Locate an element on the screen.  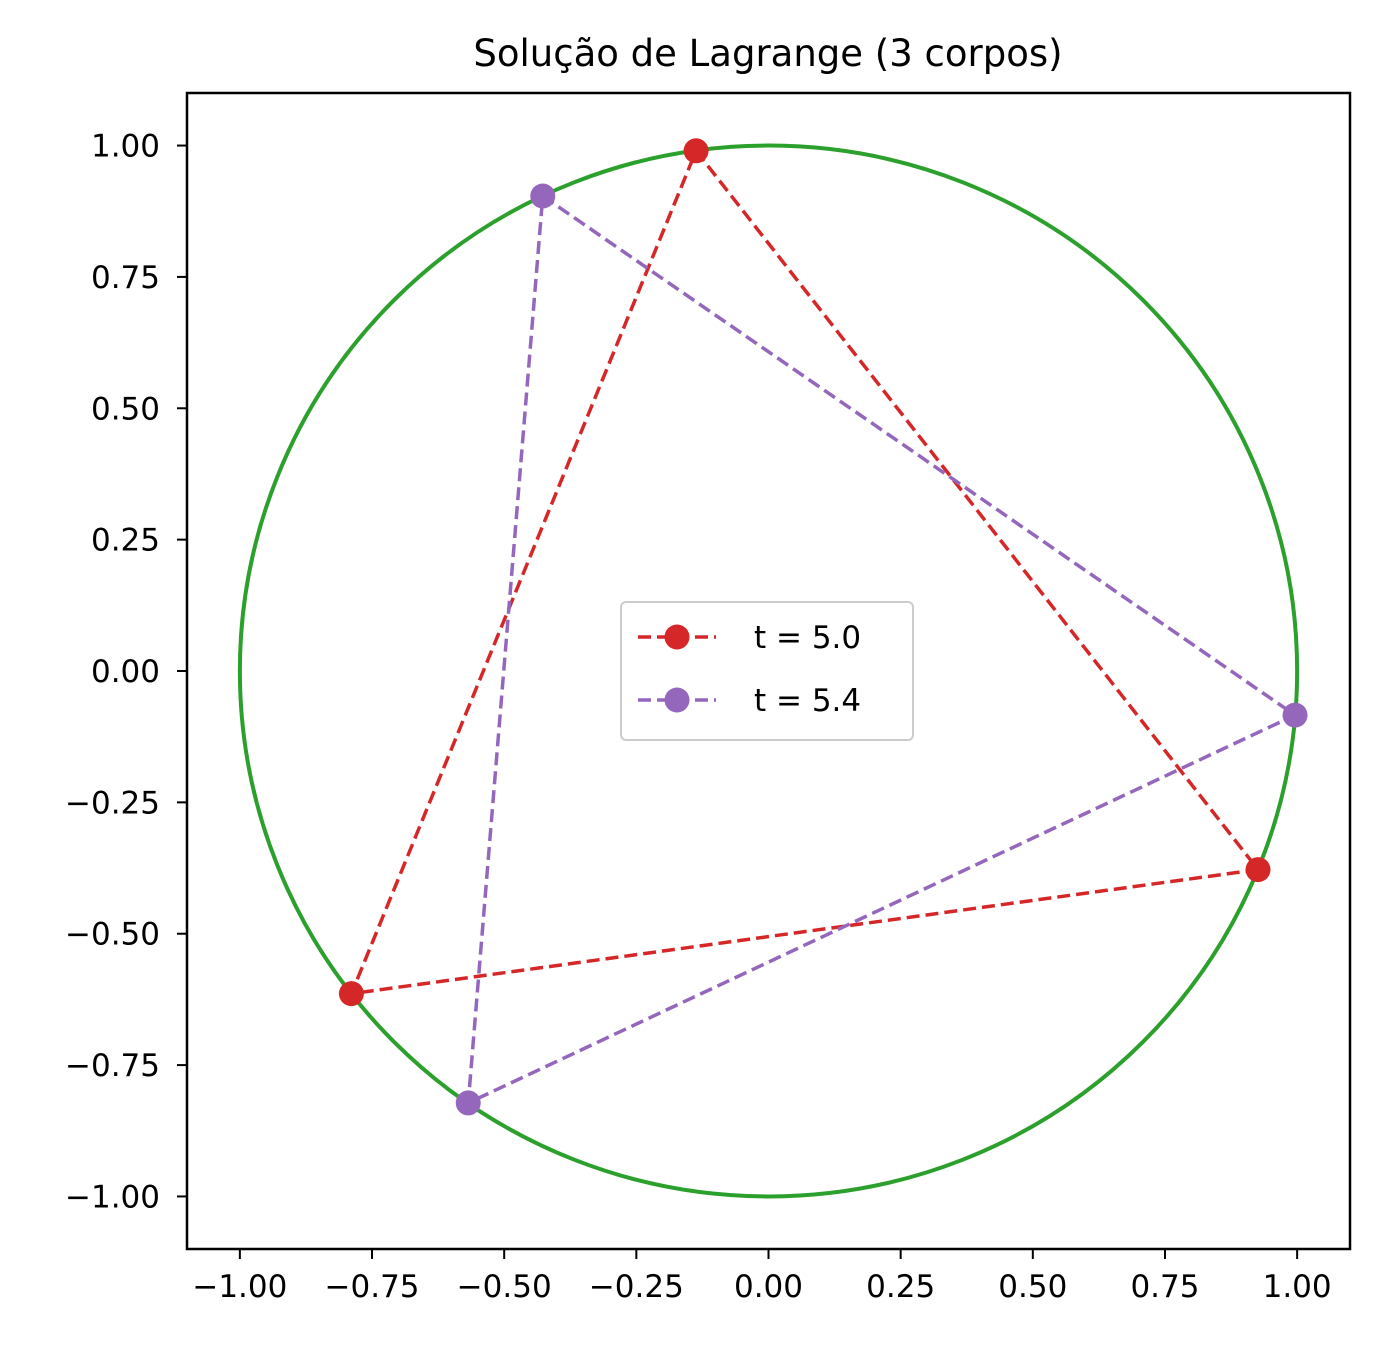
y-tick-label: 0.50 is located at coordinates (125, 409).